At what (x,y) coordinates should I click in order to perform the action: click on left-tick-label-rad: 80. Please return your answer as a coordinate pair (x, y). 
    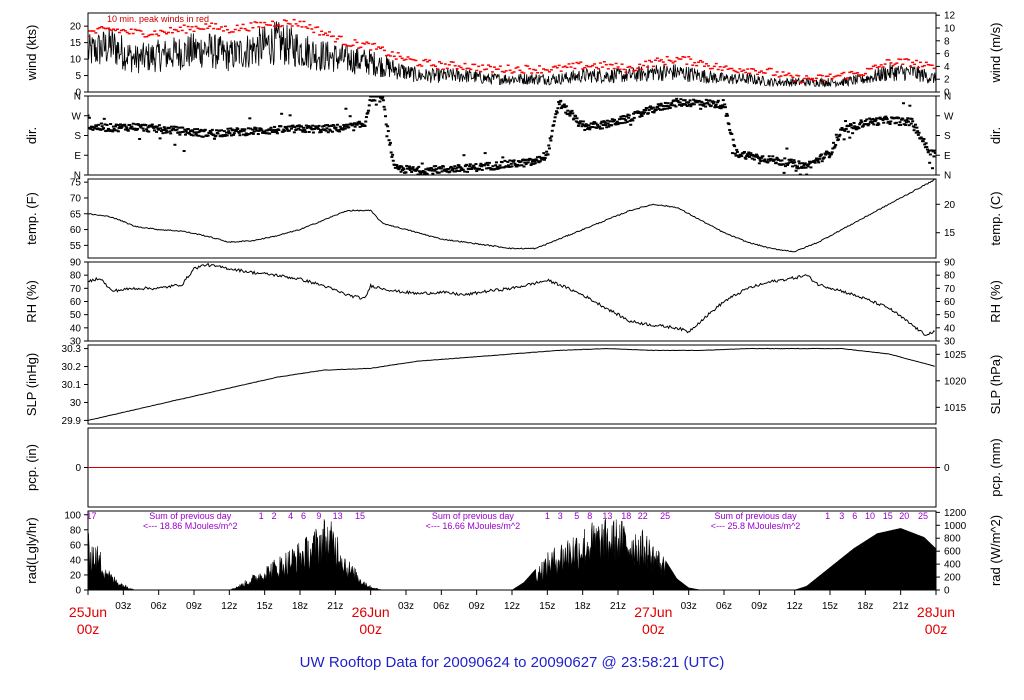
    Looking at the image, I should click on (76, 530).